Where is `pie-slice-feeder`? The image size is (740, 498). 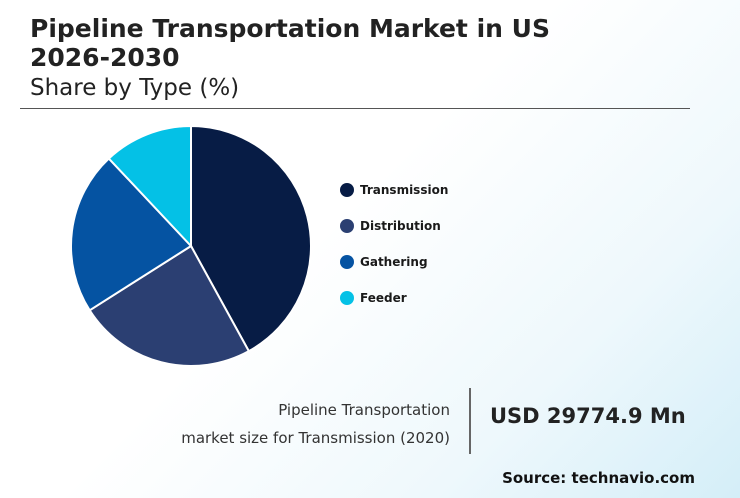 pie-slice-feeder is located at coordinates (149, 186).